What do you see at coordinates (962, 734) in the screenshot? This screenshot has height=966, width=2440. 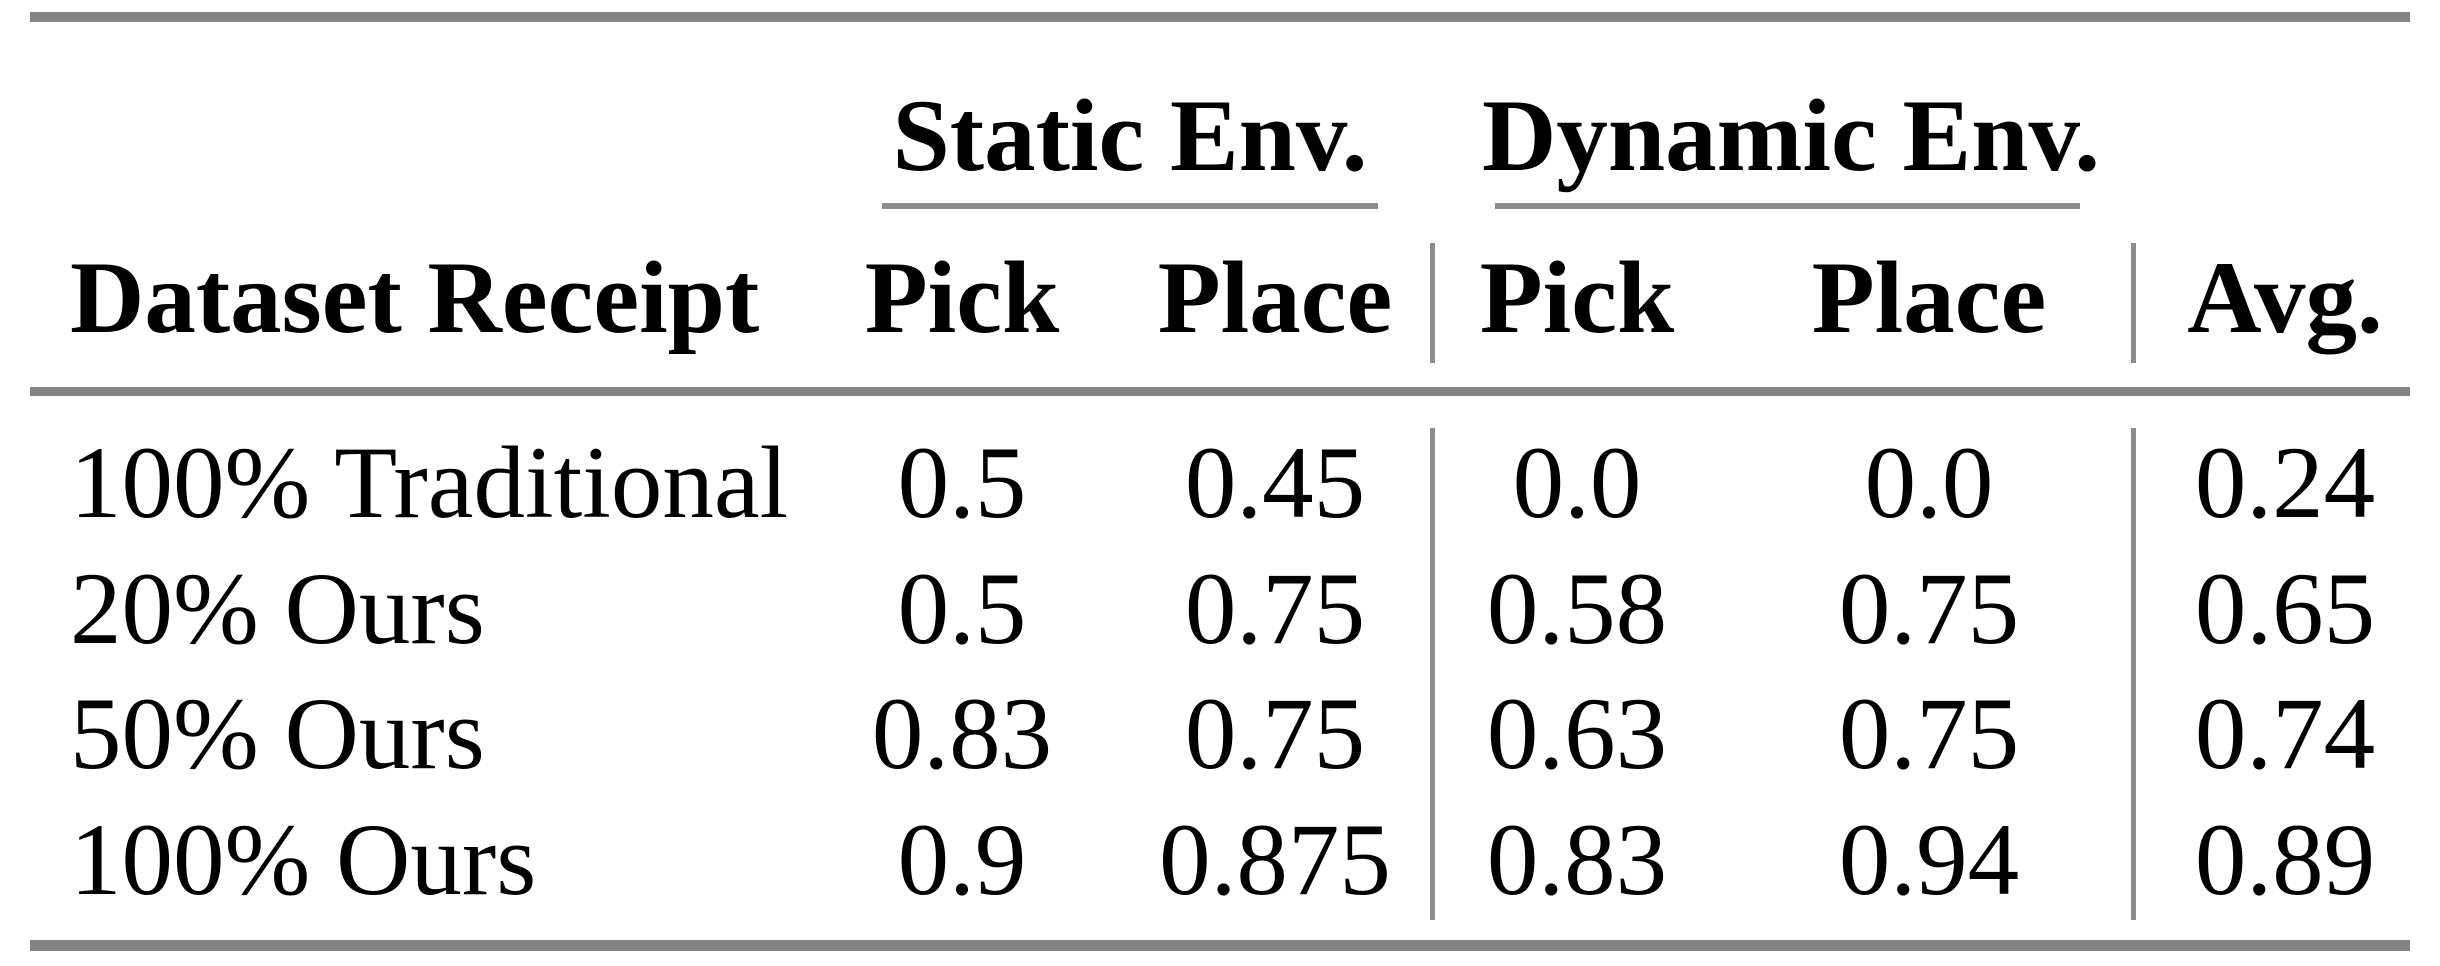 I see `cell-static-pick: 0.83` at bounding box center [962, 734].